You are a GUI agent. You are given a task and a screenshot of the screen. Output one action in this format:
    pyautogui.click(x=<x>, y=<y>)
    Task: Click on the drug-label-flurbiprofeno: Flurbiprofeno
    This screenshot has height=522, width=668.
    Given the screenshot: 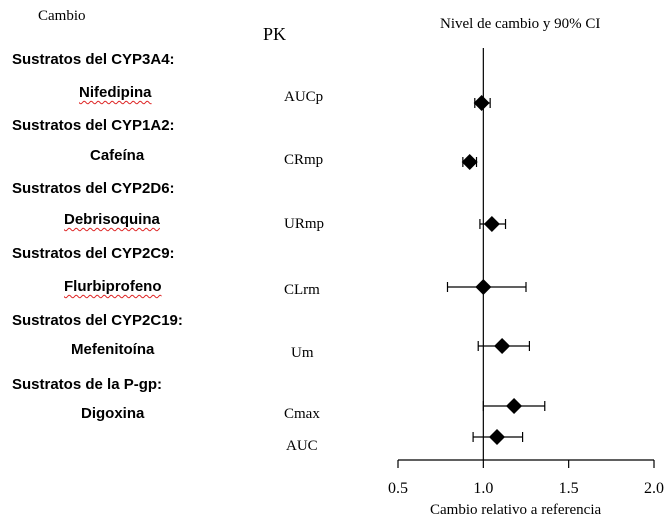 What is the action you would take?
    pyautogui.click(x=113, y=286)
    